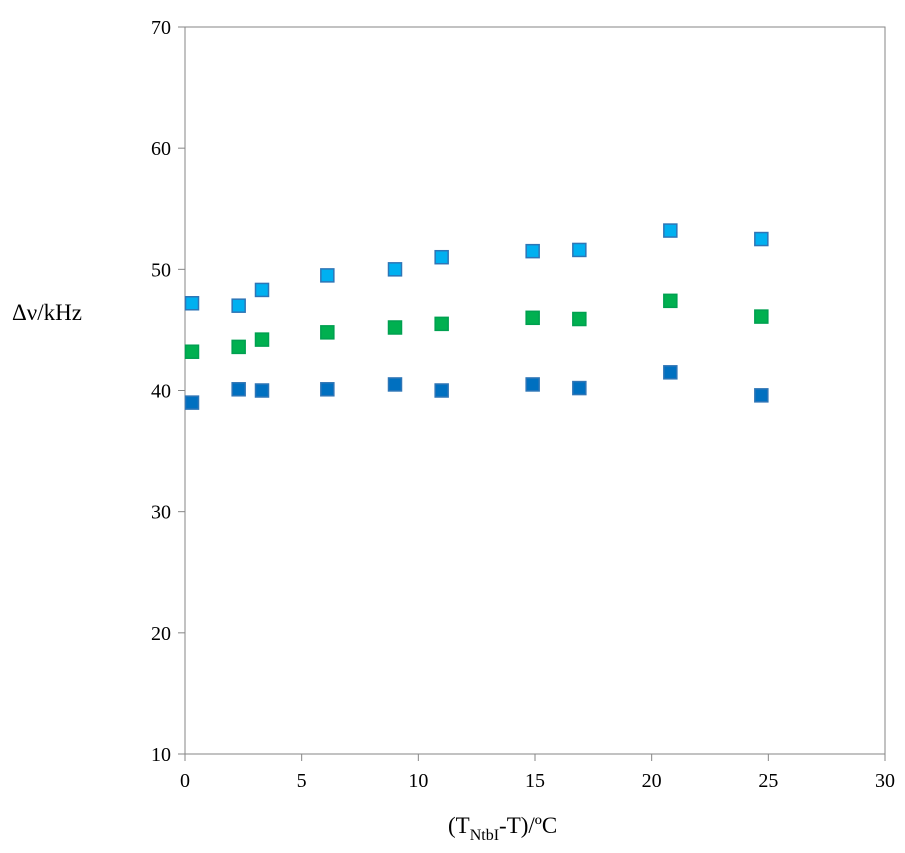 The image size is (905, 853). I want to click on y-axis: 10 20 30 40 50 60 70, so click(168, 391).